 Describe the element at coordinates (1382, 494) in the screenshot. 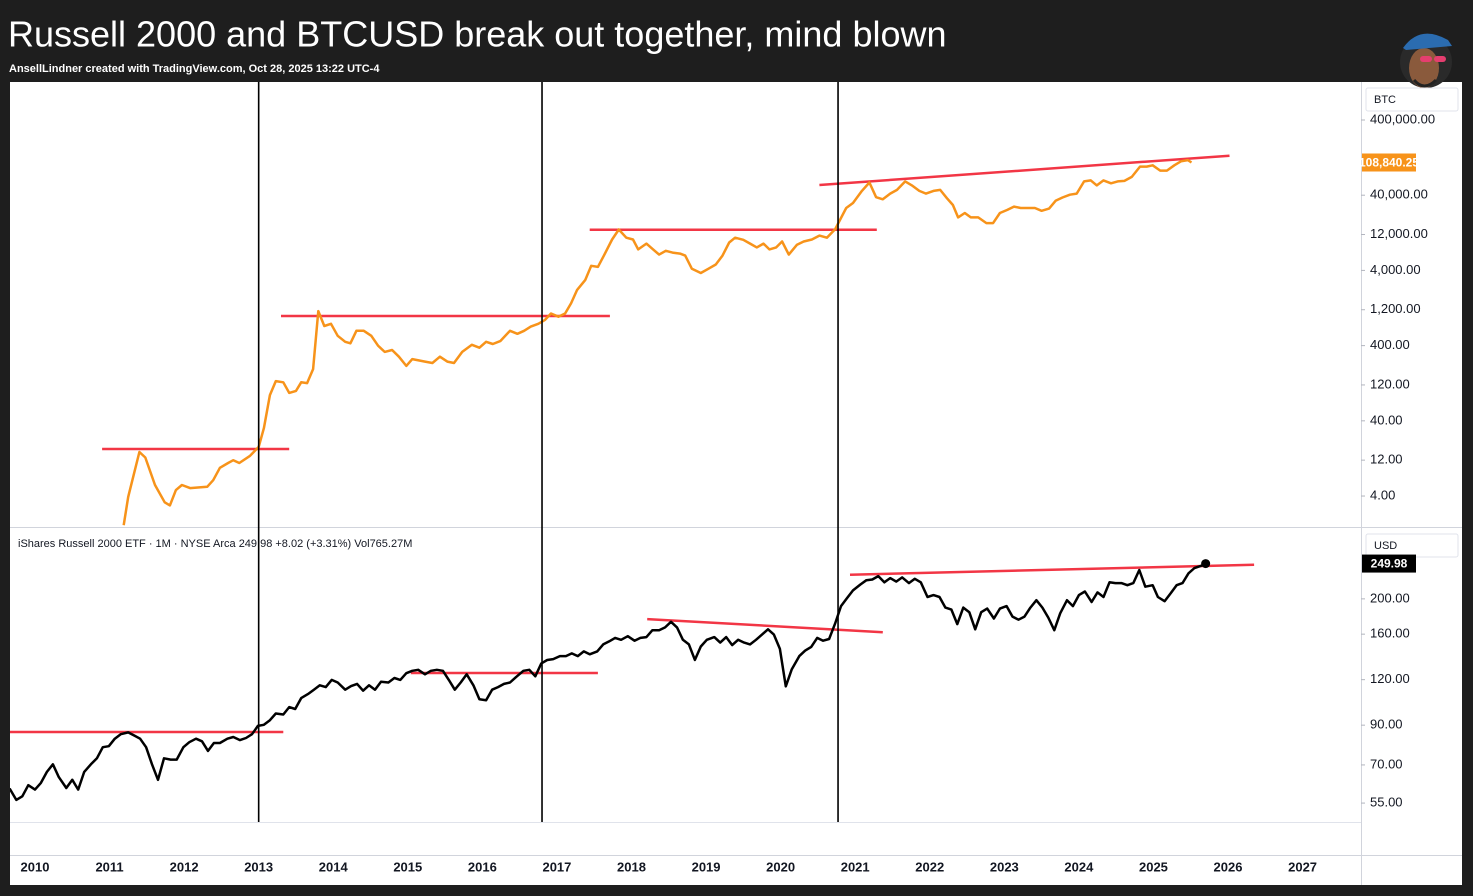

I see `y-tick-label: 4.00` at that location.